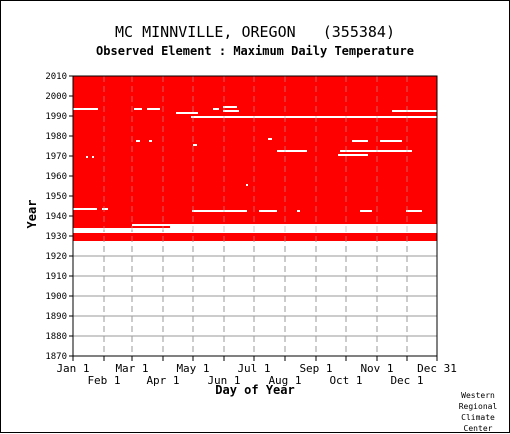  I want to click on x-tick-label: Dec 1, so click(406, 380).